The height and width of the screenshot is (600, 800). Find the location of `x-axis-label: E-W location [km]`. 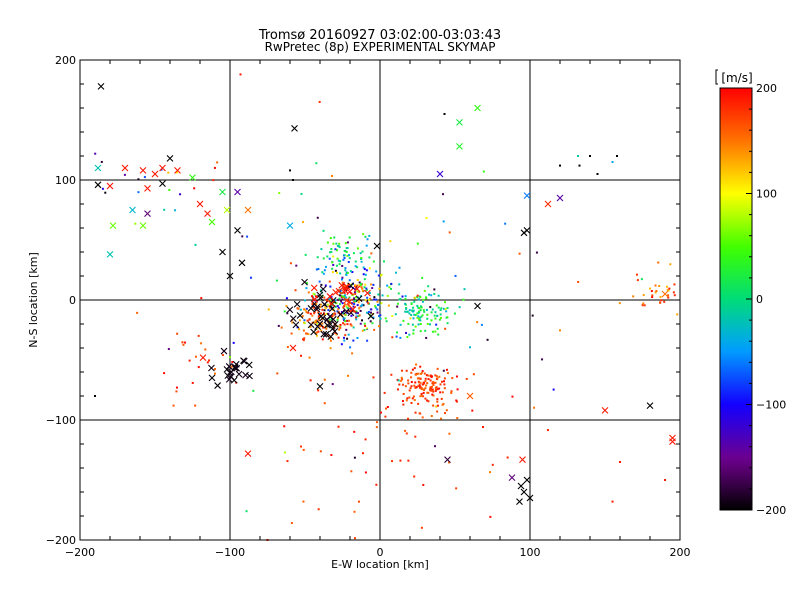

x-axis-label: E-W location [km] is located at coordinates (380, 564).